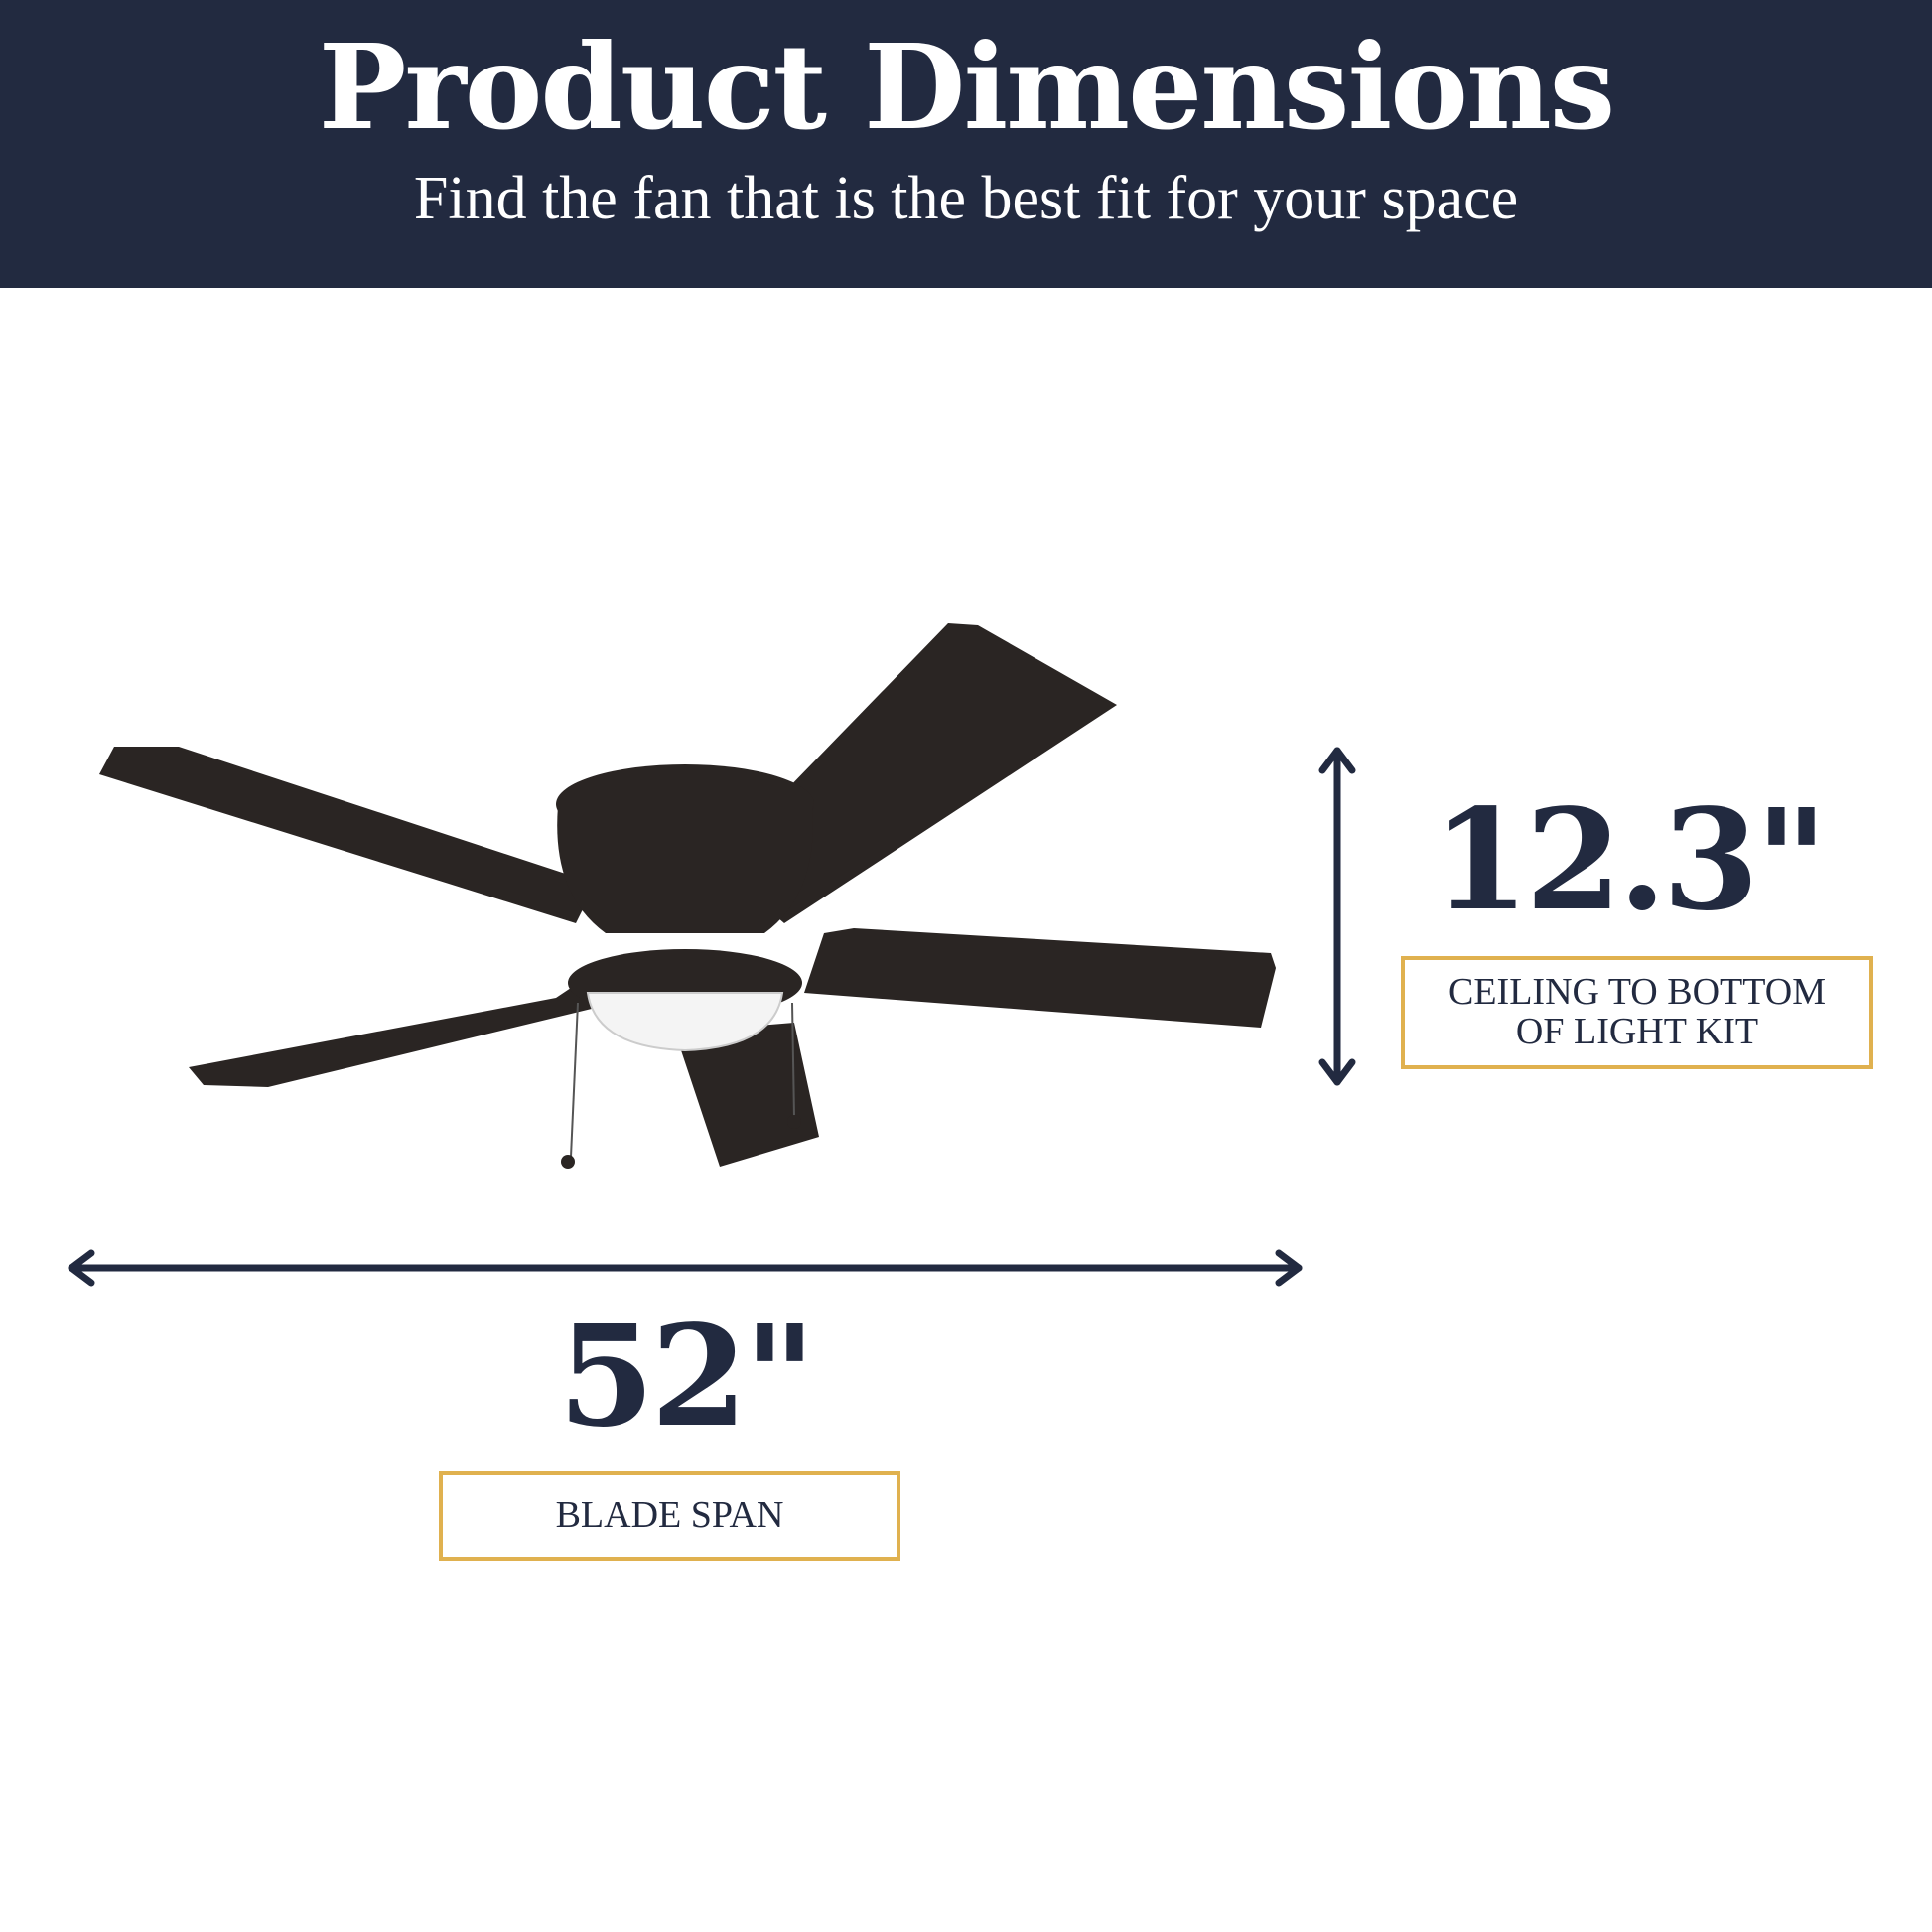 The image size is (1932, 1932). I want to click on span-label: BLADE SPAN, so click(670, 1515).